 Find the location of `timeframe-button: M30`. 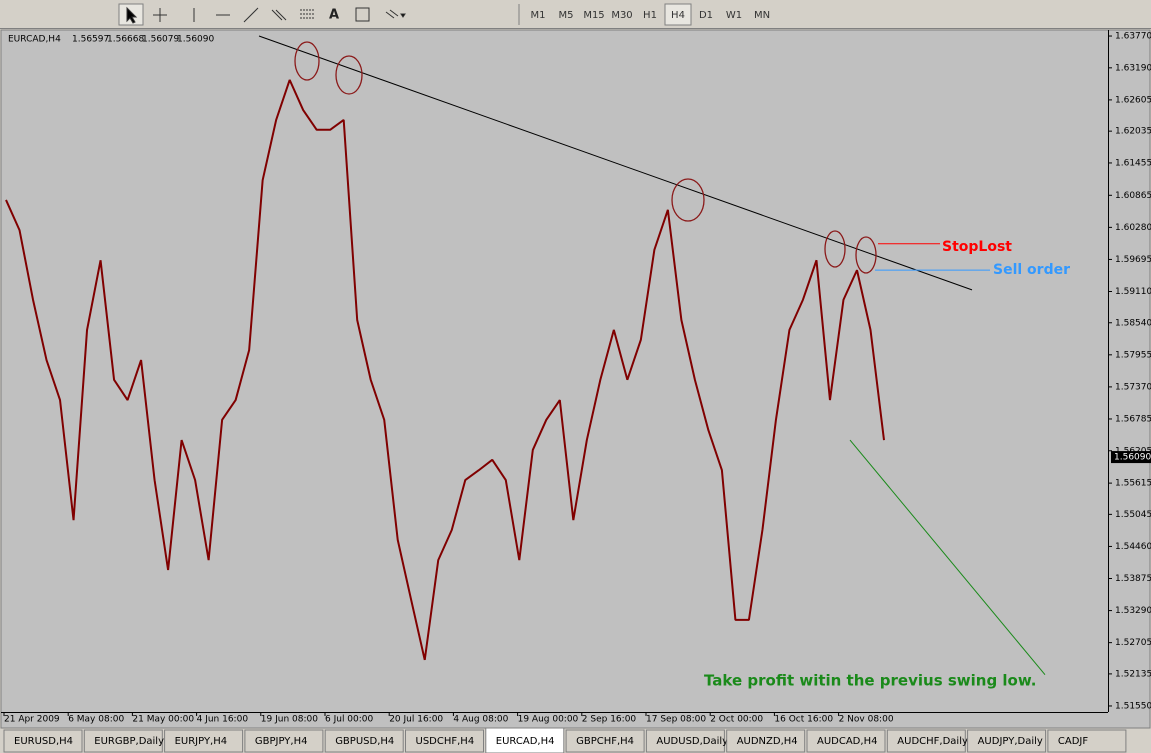

timeframe-button: M30 is located at coordinates (621, 15).